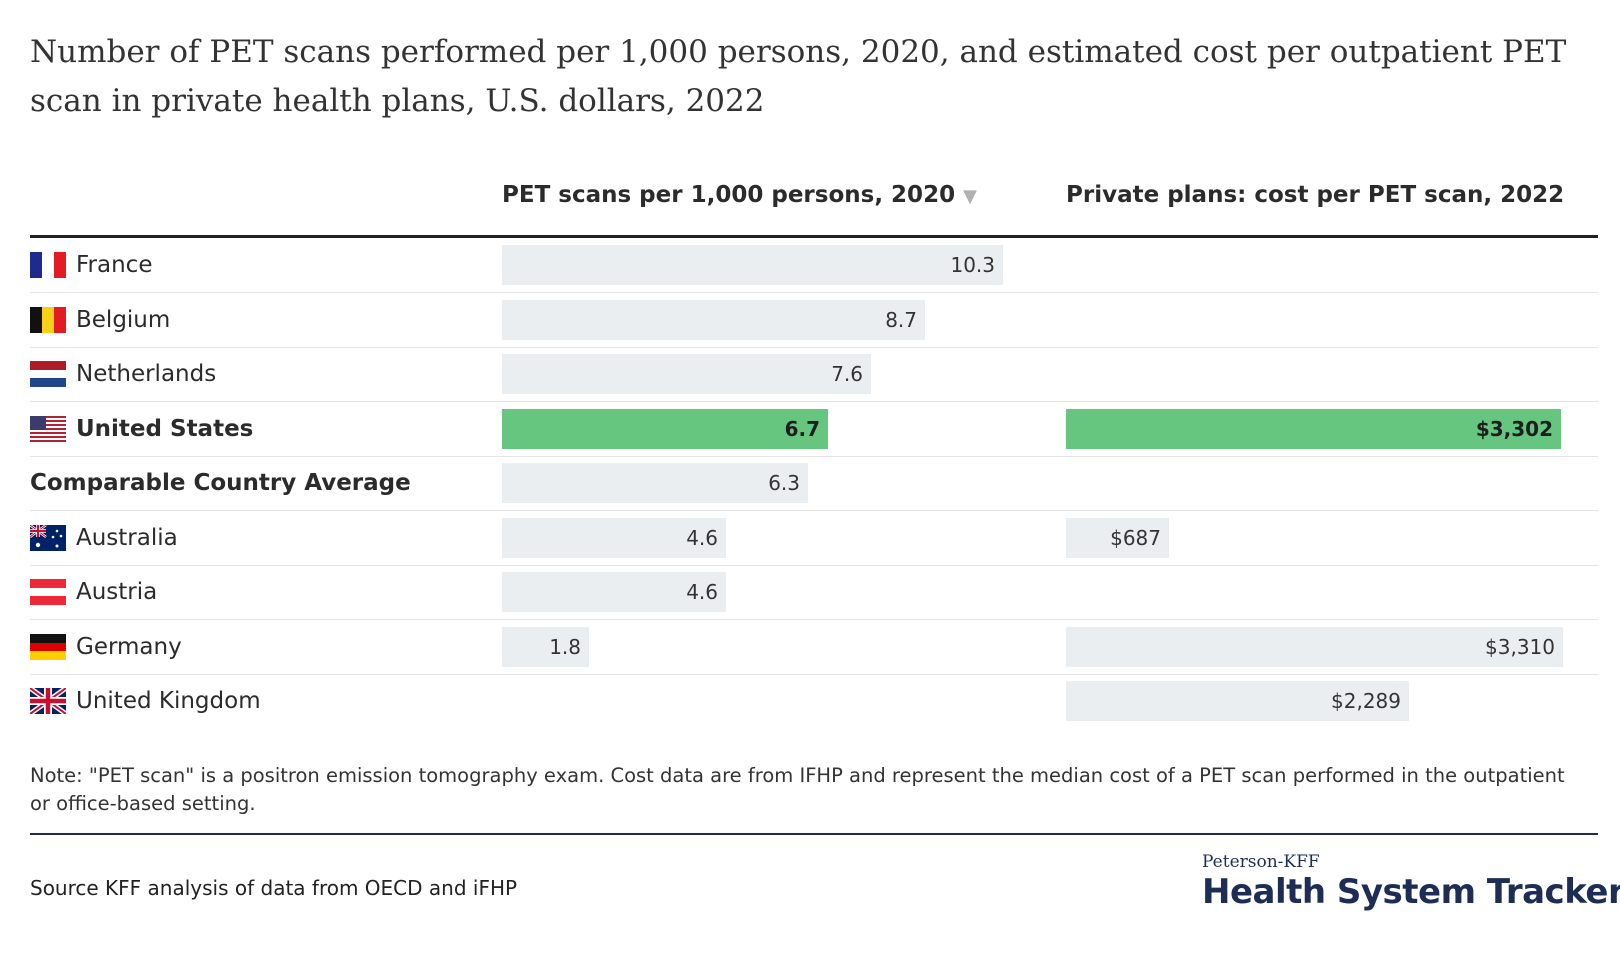  What do you see at coordinates (127, 537) in the screenshot?
I see `row-label-text: Australia` at bounding box center [127, 537].